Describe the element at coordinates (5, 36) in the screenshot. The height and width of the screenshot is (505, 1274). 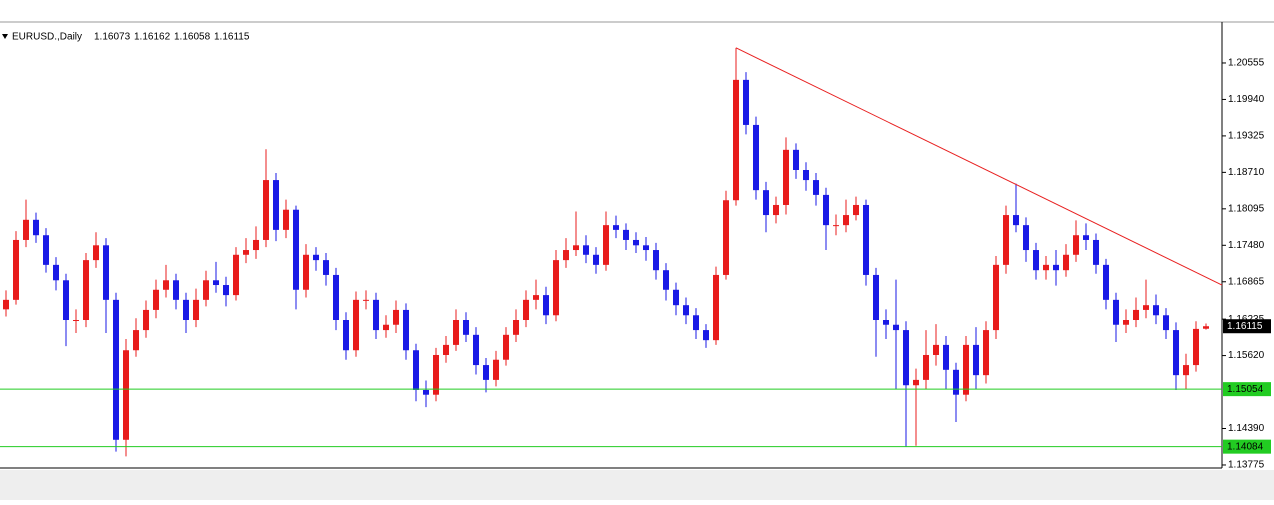
I see `header-arrow` at that location.